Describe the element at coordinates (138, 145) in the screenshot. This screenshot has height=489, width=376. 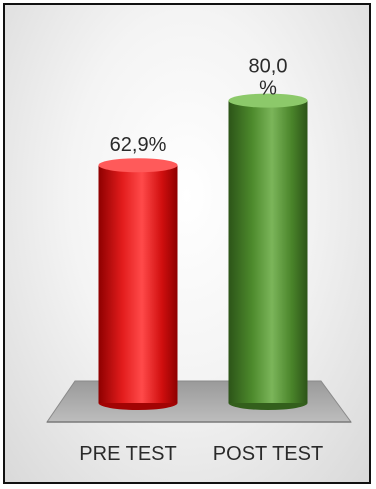
I see `data-label: 62,9%` at that location.